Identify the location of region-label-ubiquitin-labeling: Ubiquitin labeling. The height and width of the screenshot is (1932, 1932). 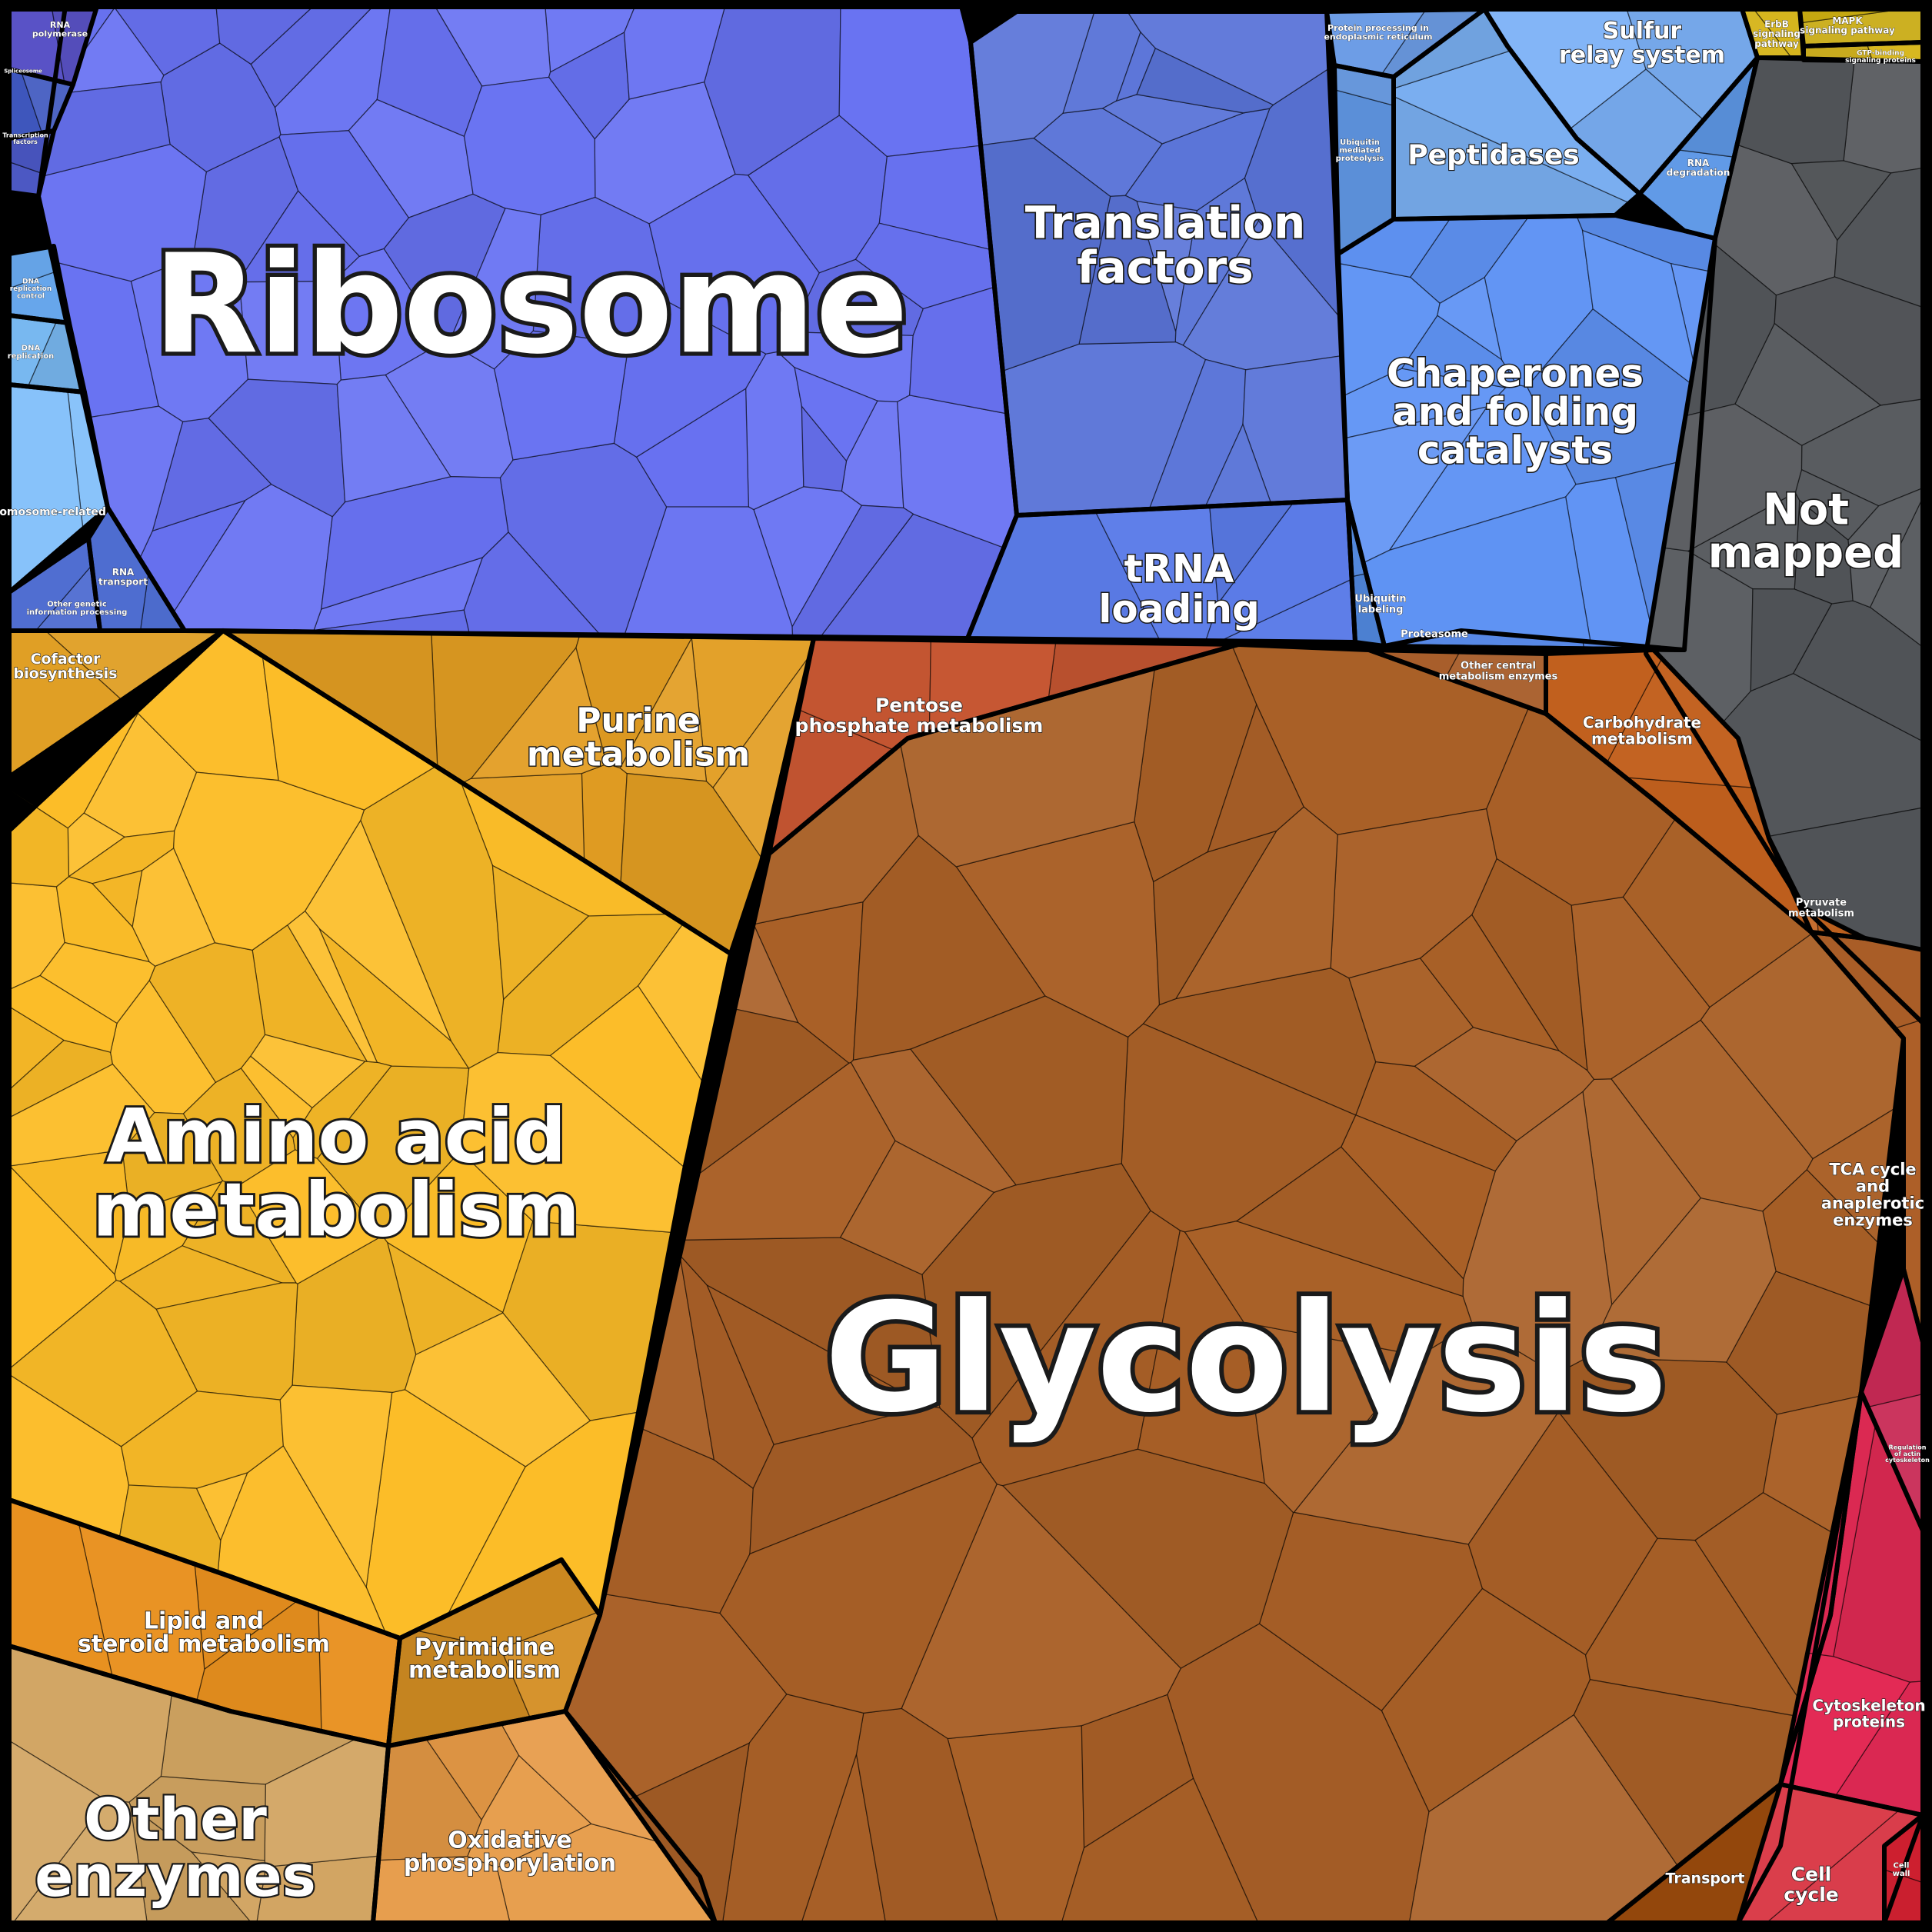
(1380, 605).